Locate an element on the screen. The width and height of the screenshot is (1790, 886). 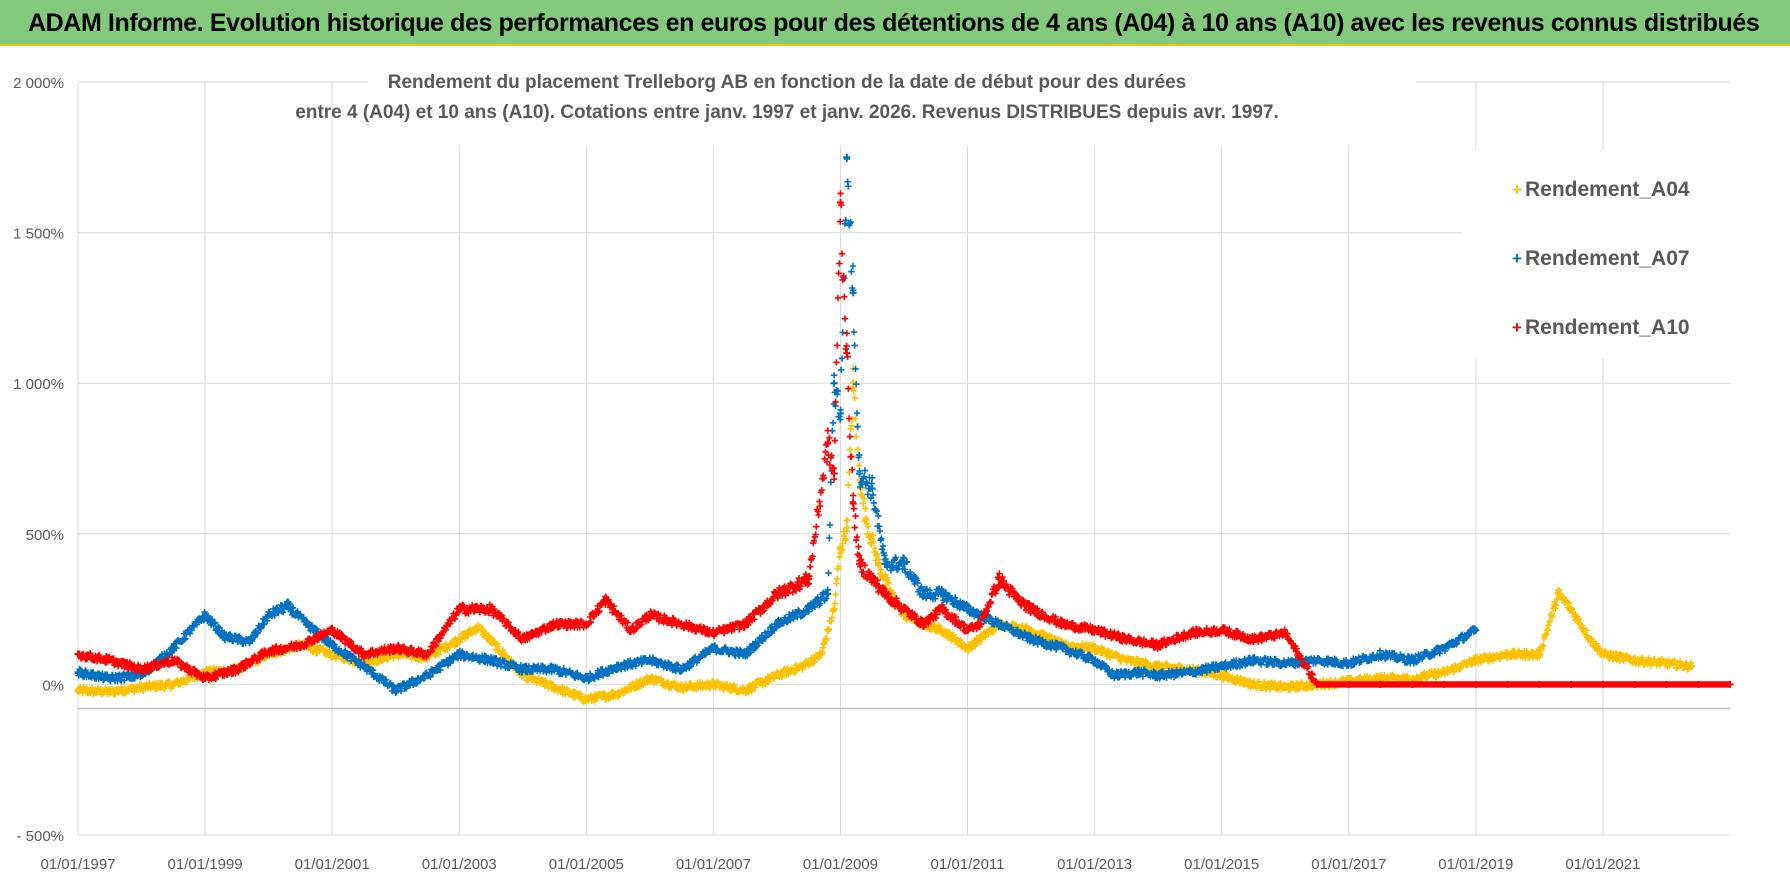
y-axis: - 500% 0% 500% 1 000% 1 500% 2 000% is located at coordinates (38, 460).